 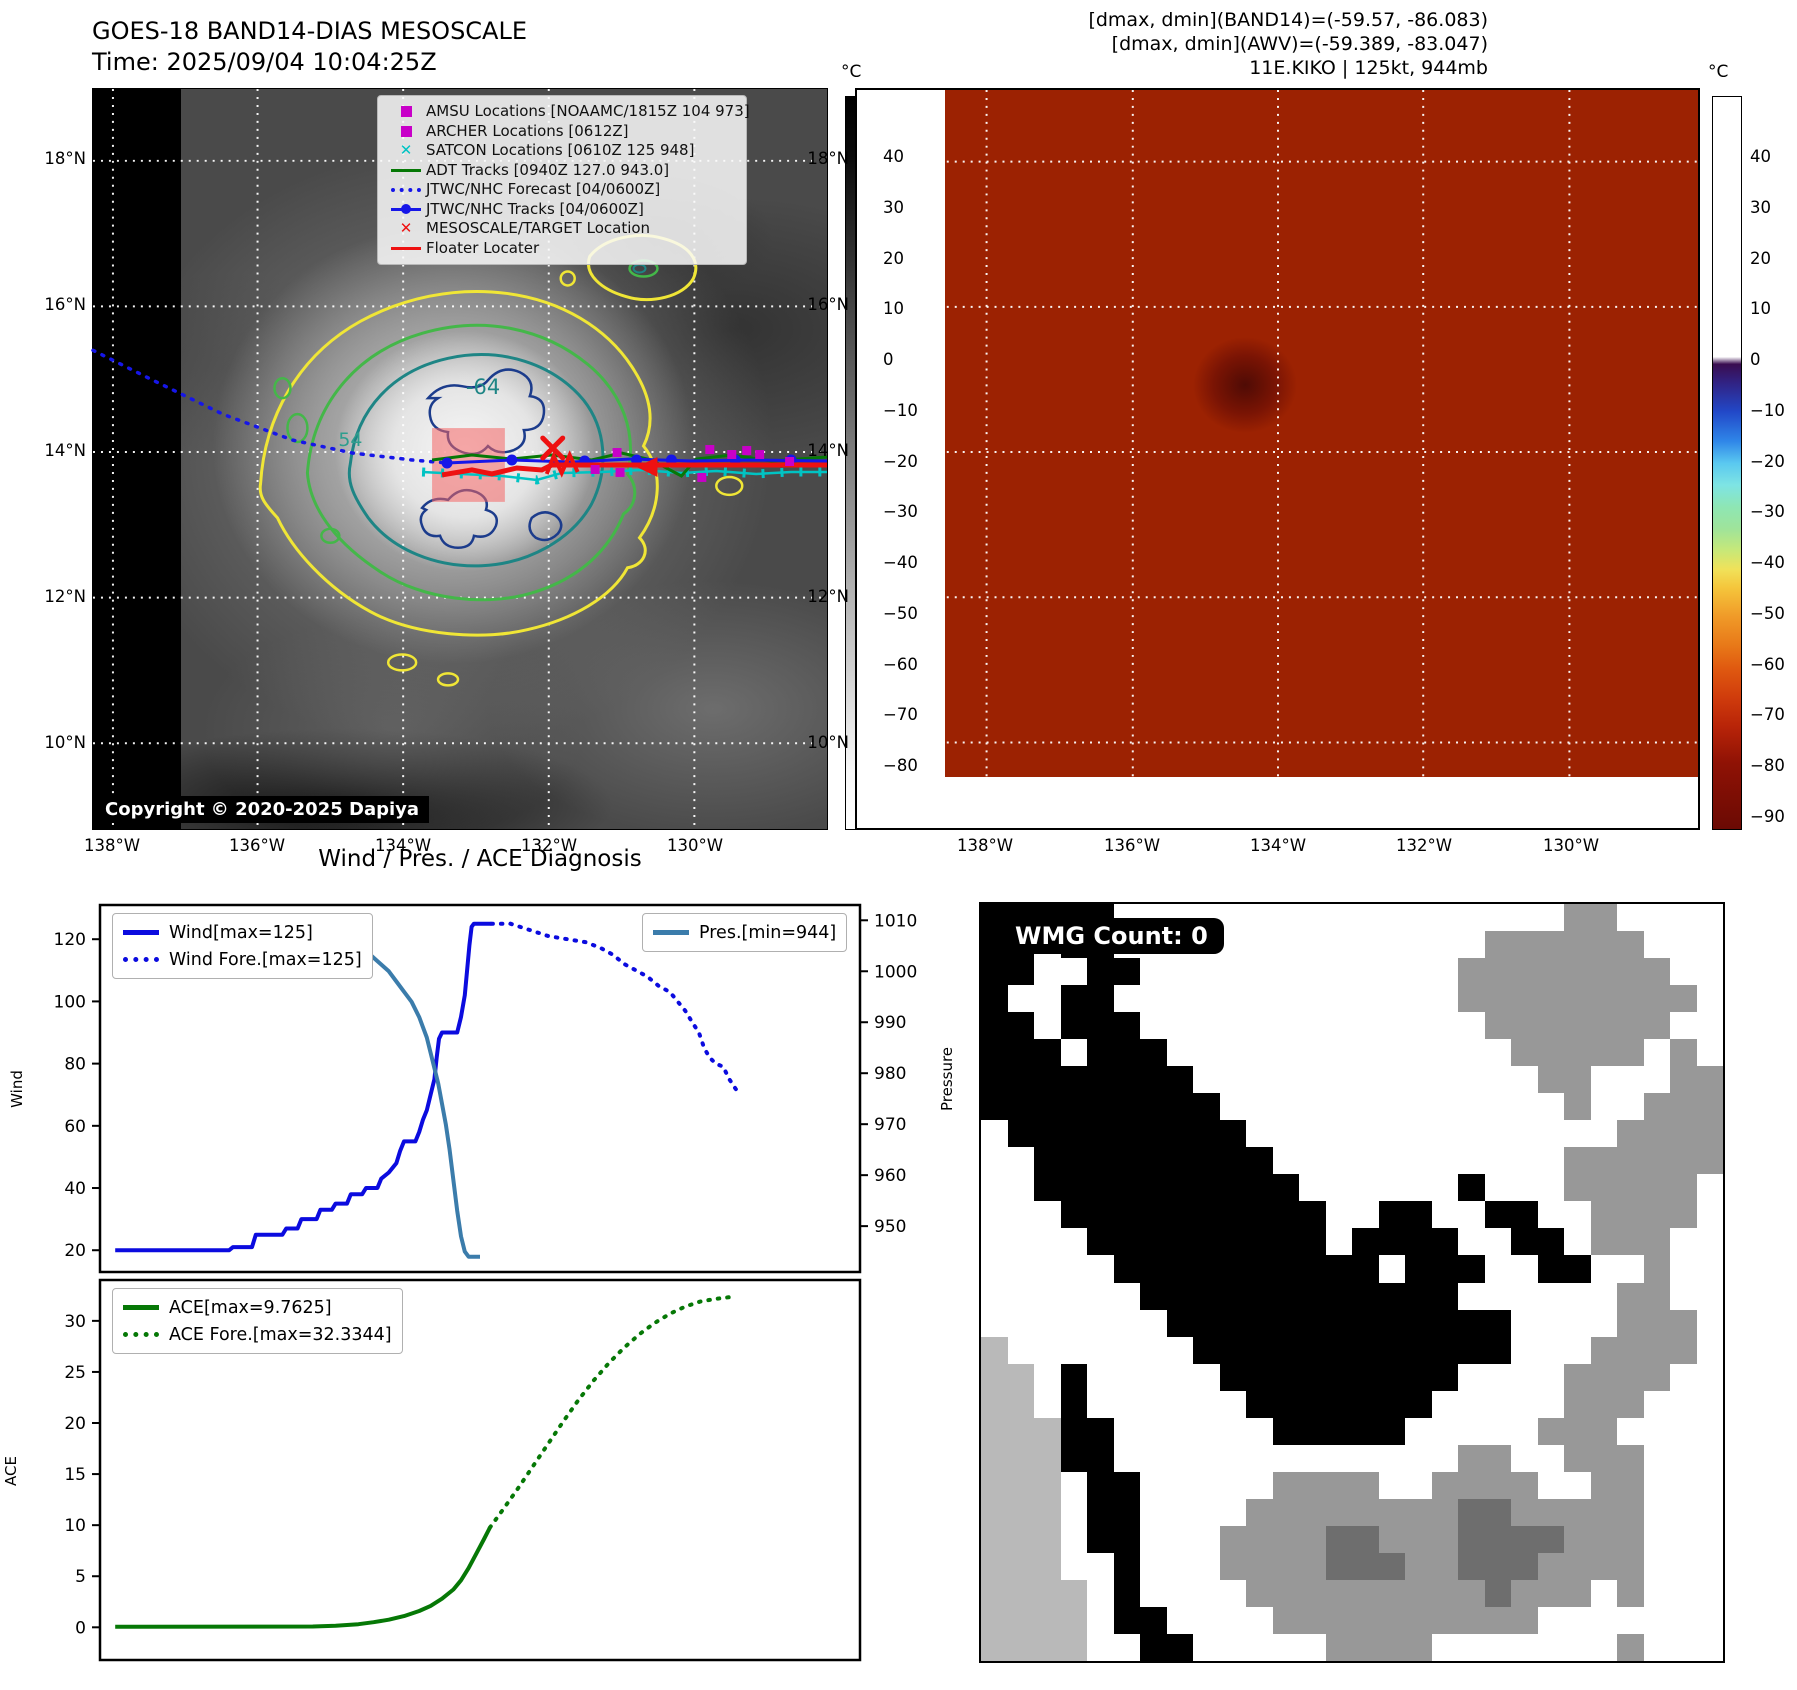 What do you see at coordinates (624, 475) in the screenshot?
I see `satcon-markers` at bounding box center [624, 475].